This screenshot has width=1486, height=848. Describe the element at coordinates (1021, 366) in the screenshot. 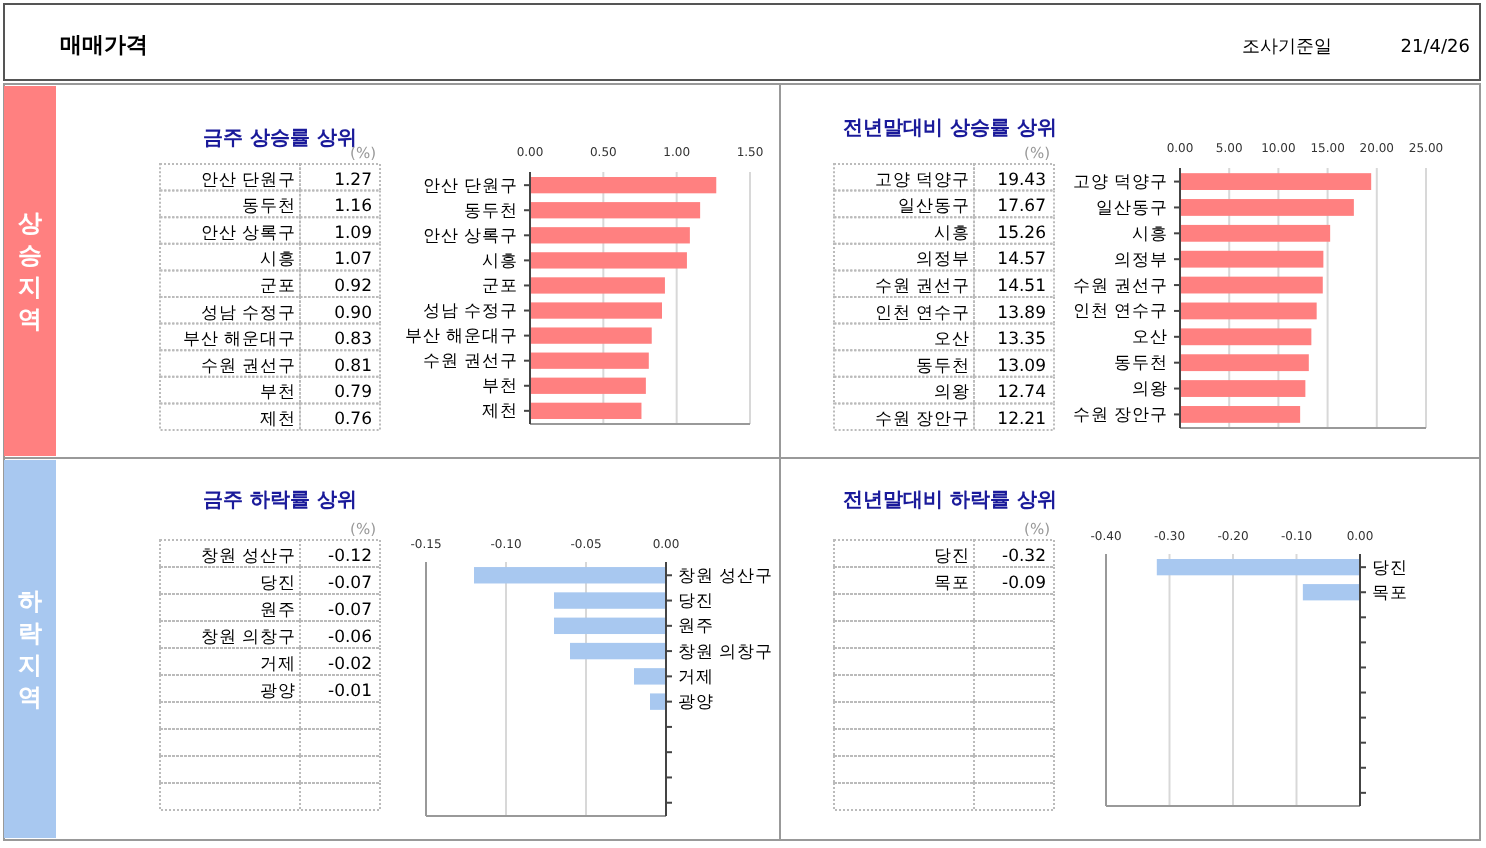

I see `data-label: 13.09` at that location.